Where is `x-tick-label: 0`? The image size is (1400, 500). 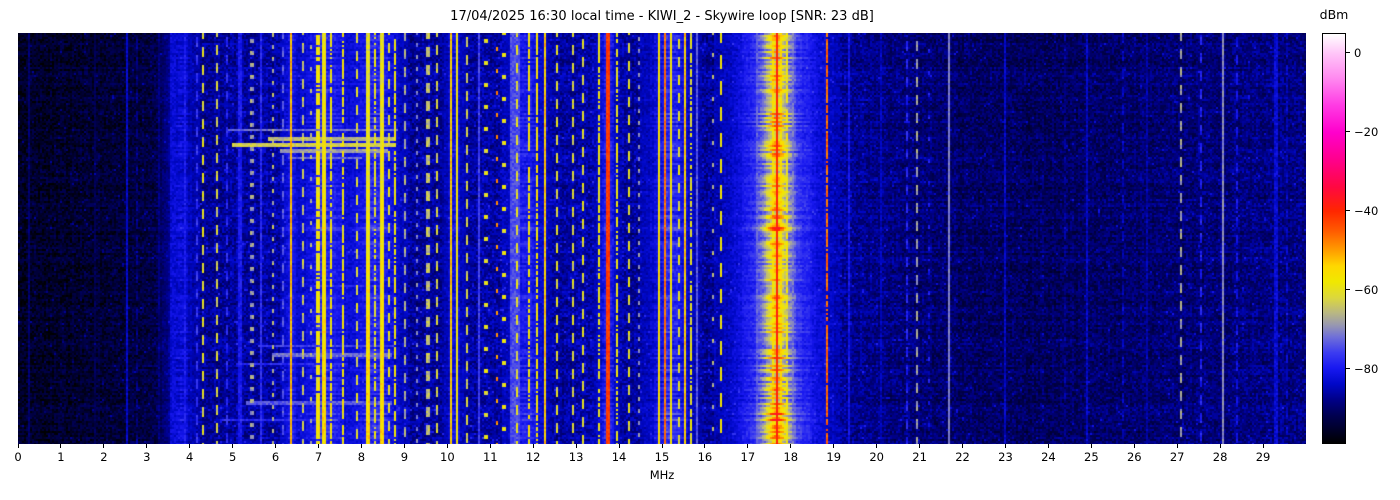
x-tick-label: 0 is located at coordinates (18, 457).